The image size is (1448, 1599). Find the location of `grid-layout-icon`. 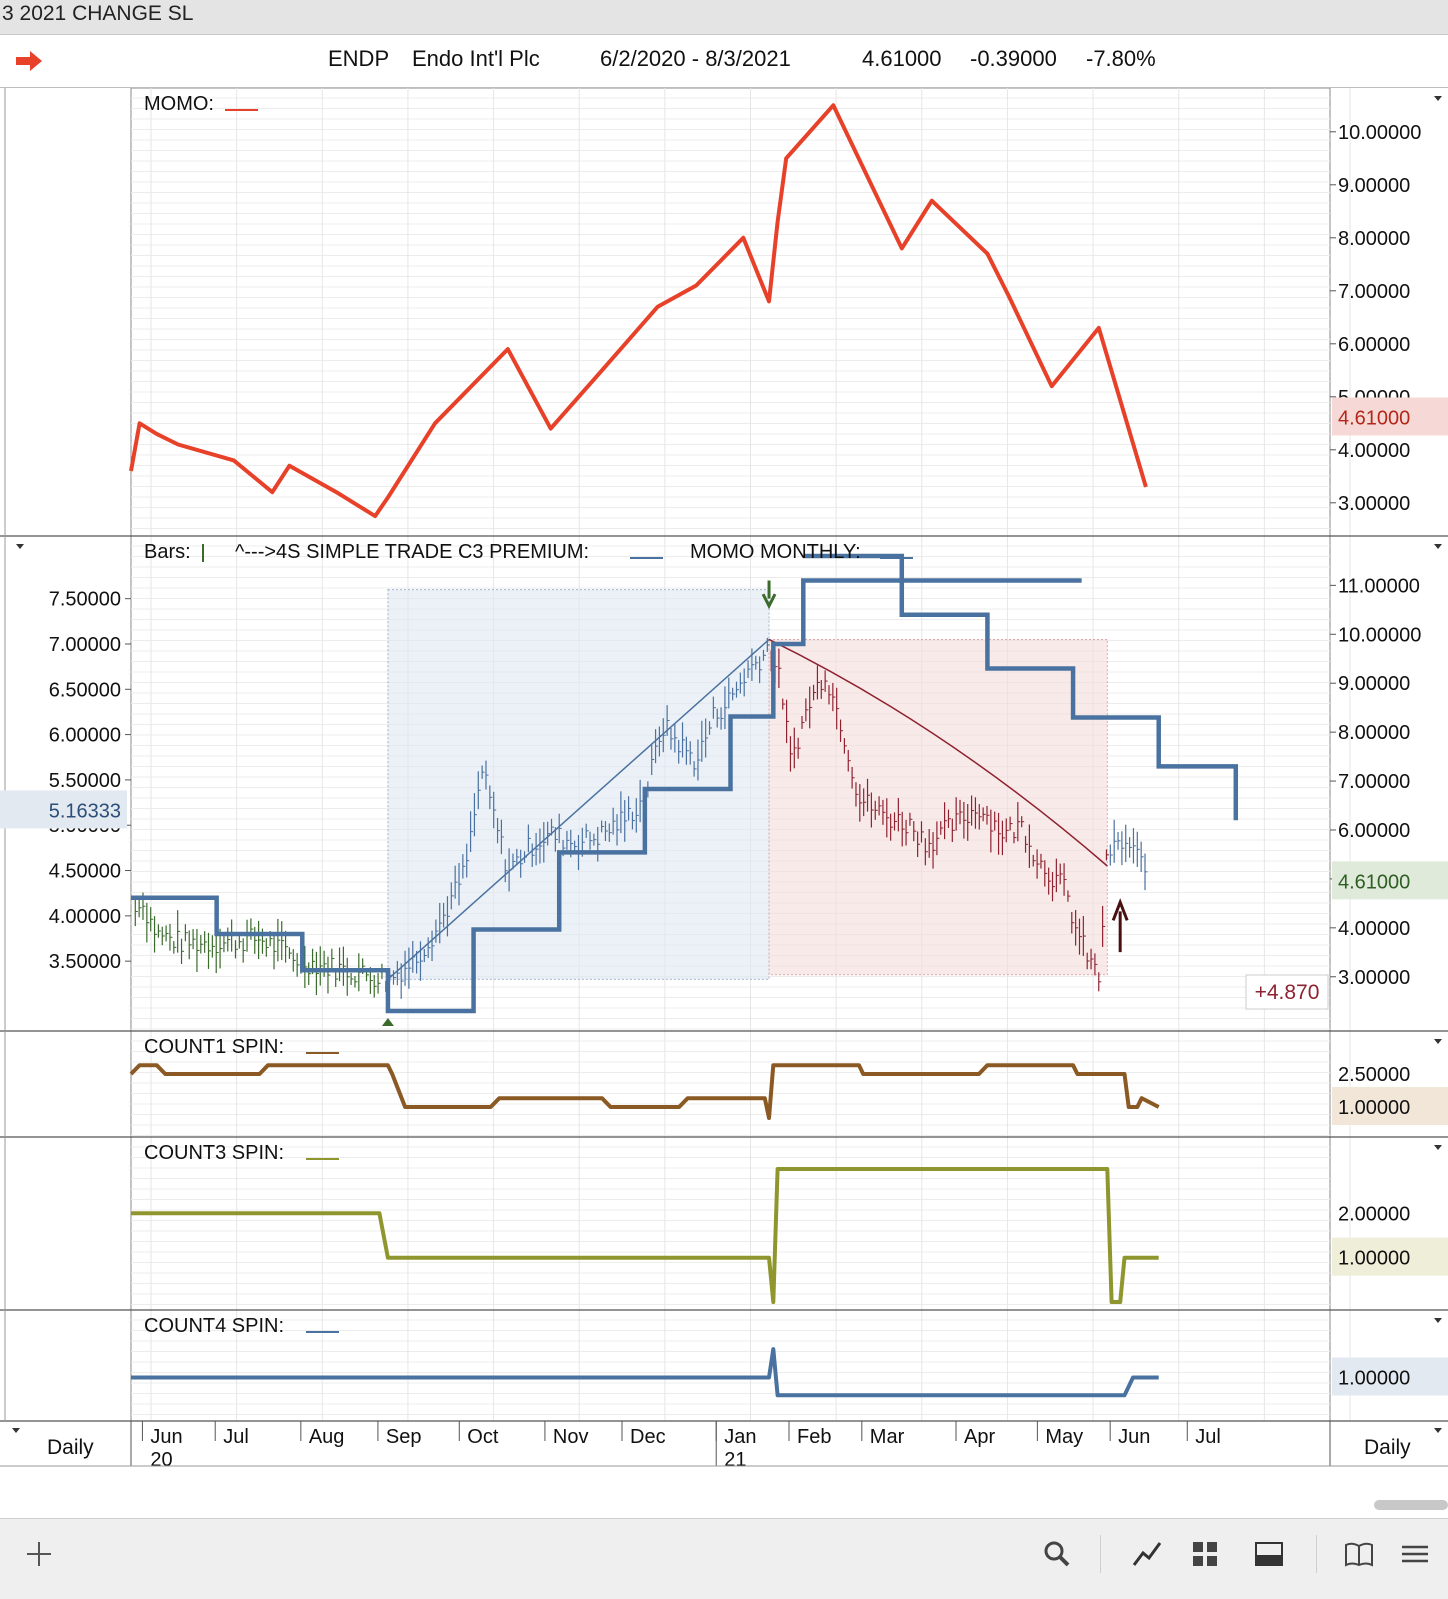

grid-layout-icon is located at coordinates (1205, 1554).